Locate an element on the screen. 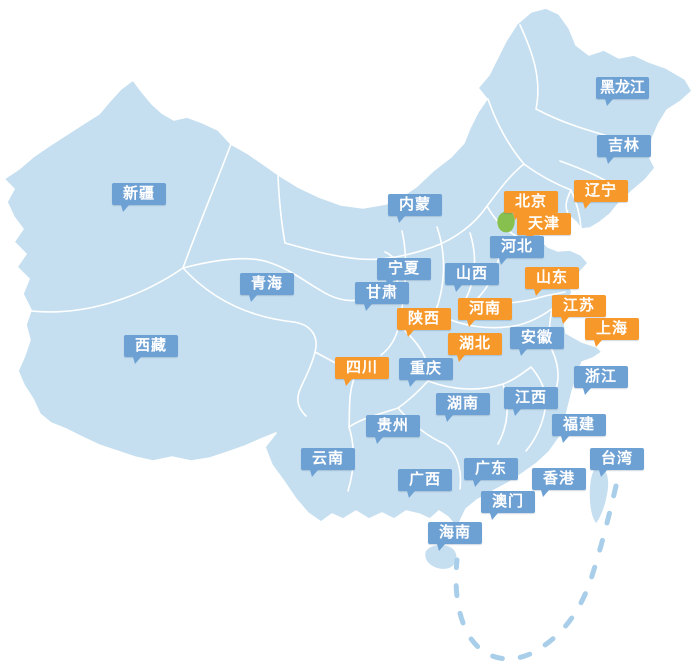  province-marker: 辽宁 is located at coordinates (601, 194).